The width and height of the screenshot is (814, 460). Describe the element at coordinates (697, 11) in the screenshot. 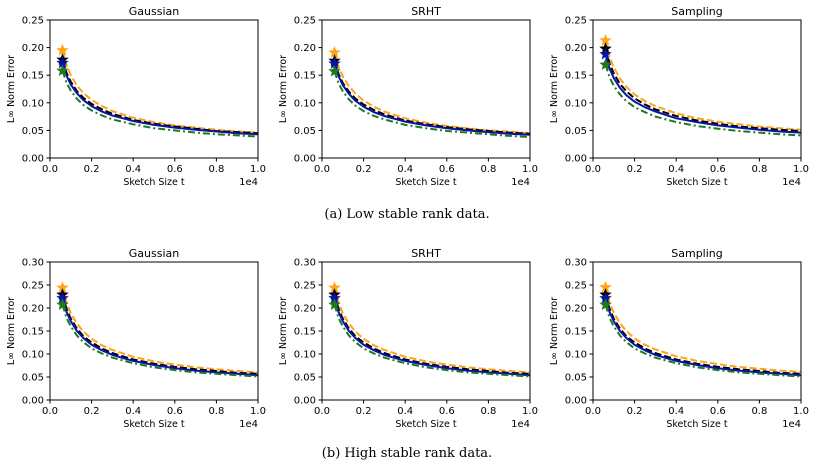

I see `chart-title: Sampling` at that location.